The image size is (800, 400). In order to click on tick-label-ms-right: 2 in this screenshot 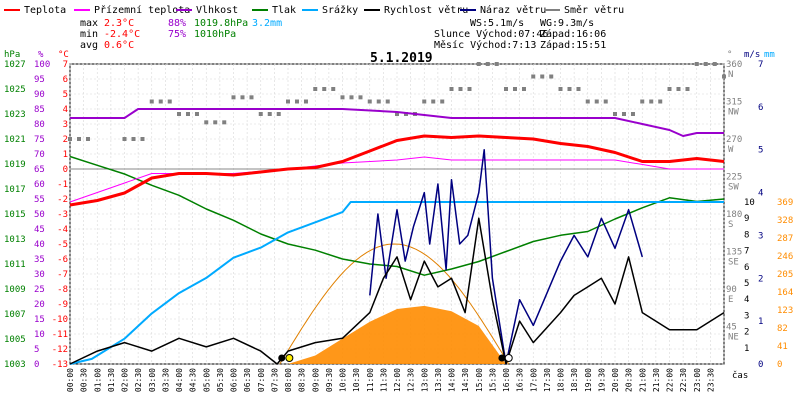, I will do `click(746, 333)`.